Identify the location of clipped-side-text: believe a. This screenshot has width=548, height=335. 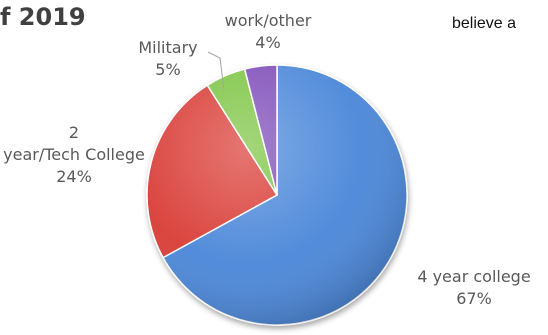
(484, 23).